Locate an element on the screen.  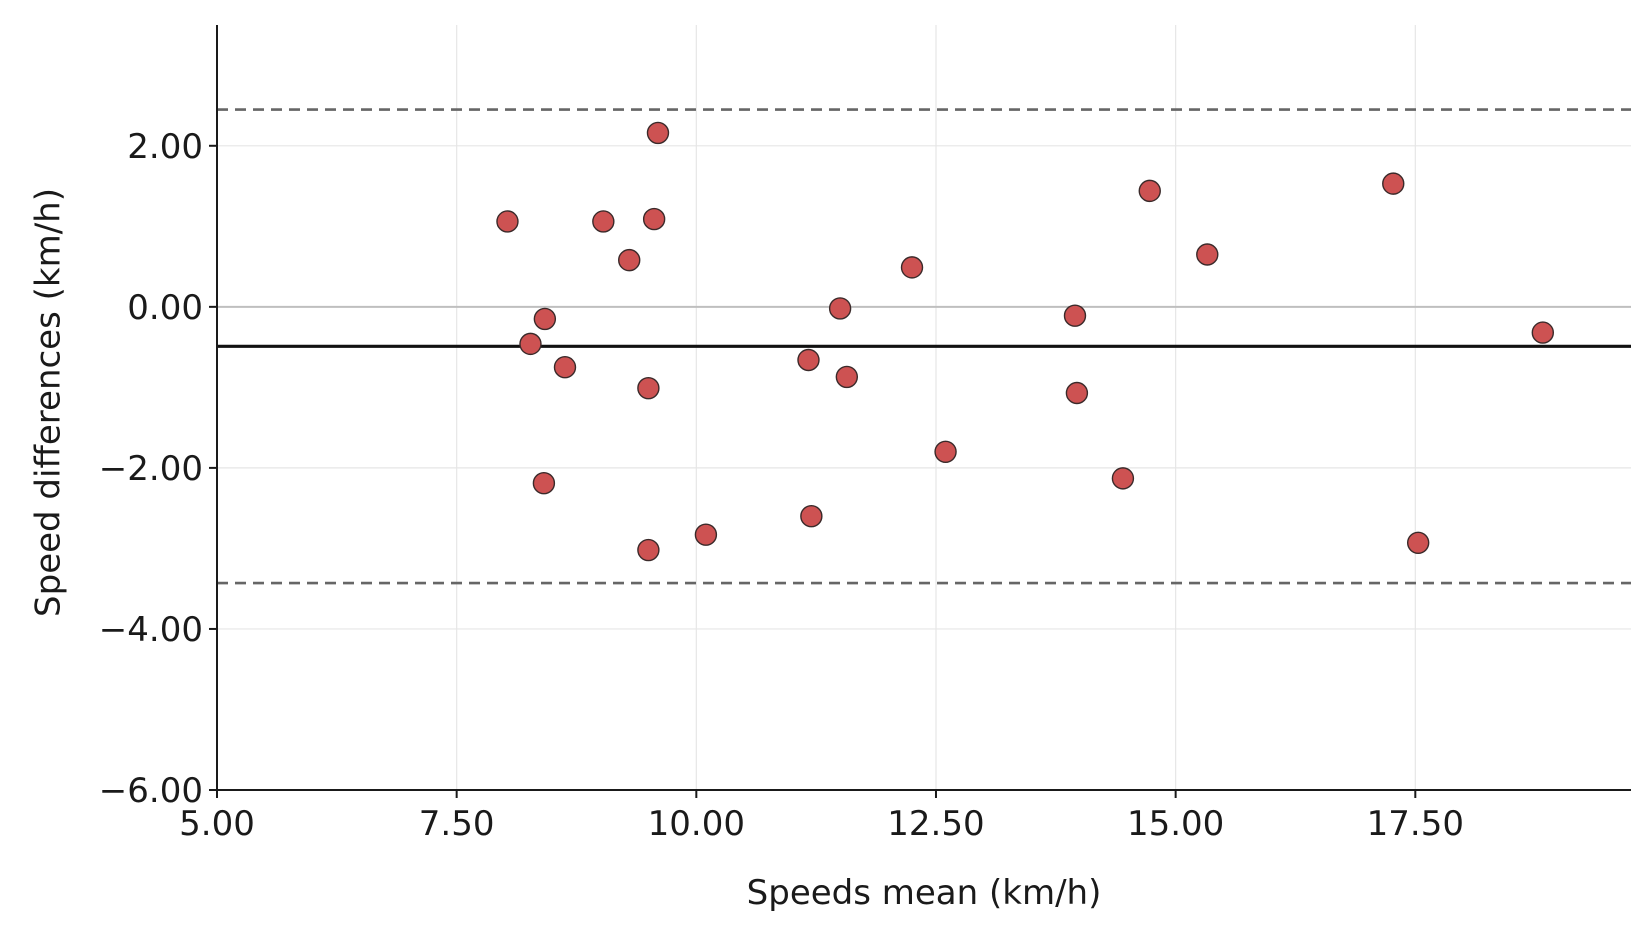
y-tick-label: −4.00 is located at coordinates (151, 630).